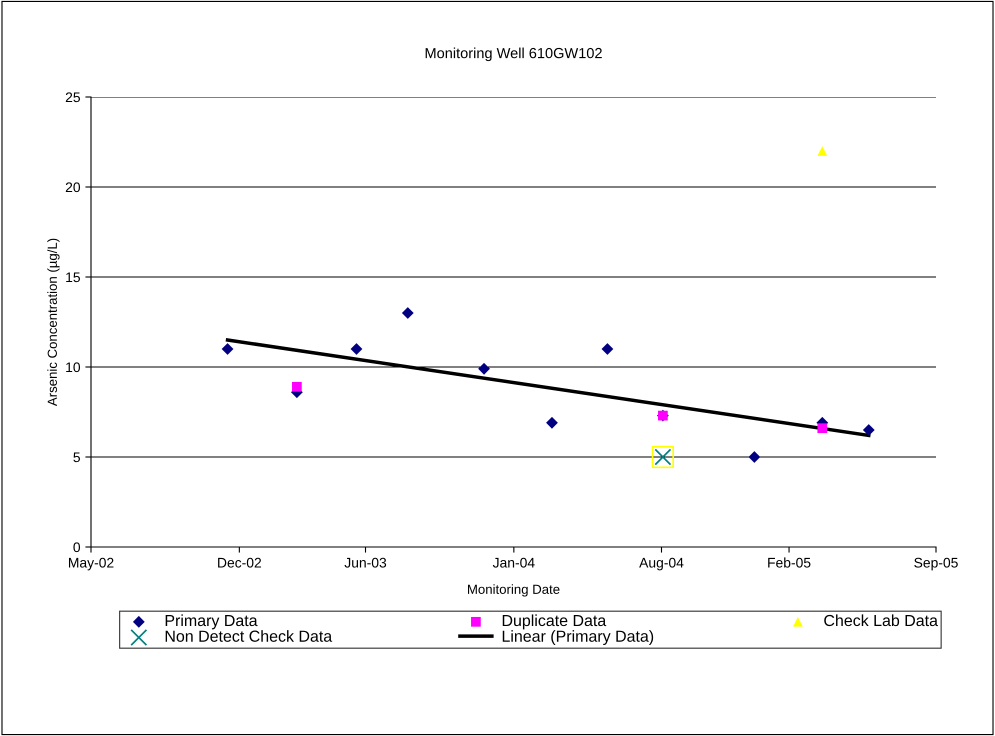 This screenshot has width=995, height=736. Describe the element at coordinates (365, 563) in the screenshot. I see `x-tick-label: Jun-03` at that location.